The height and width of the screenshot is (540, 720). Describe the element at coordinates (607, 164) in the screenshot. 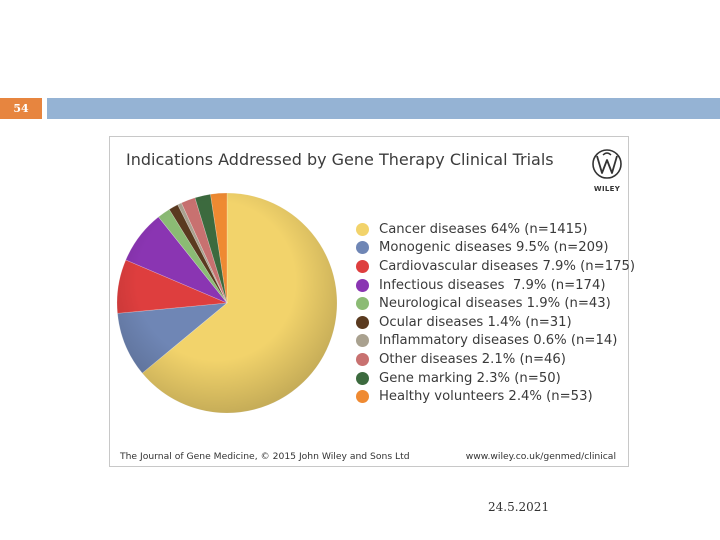

I see `wiley-emblem-icon` at that location.